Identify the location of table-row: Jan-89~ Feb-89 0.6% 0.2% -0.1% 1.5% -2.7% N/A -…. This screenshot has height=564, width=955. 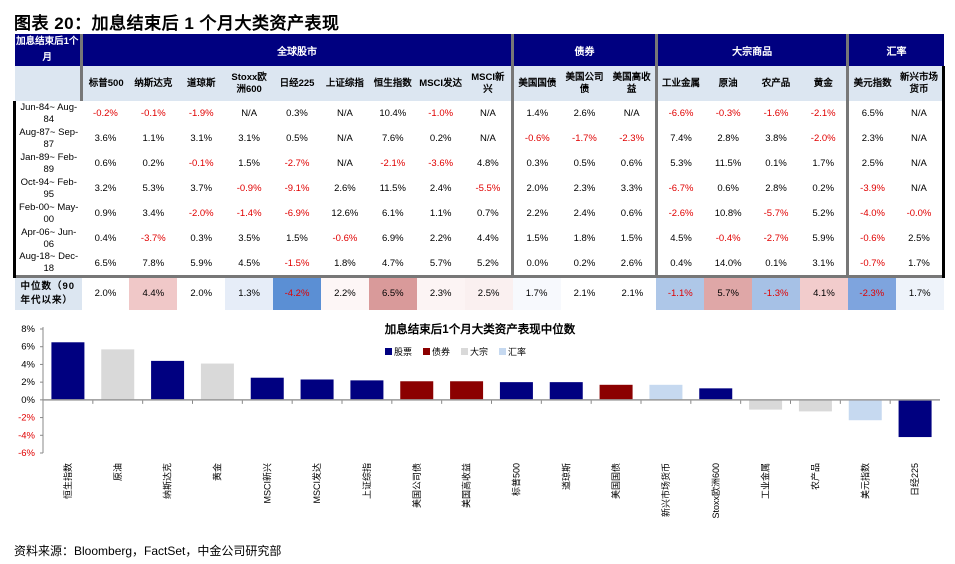
(479, 163).